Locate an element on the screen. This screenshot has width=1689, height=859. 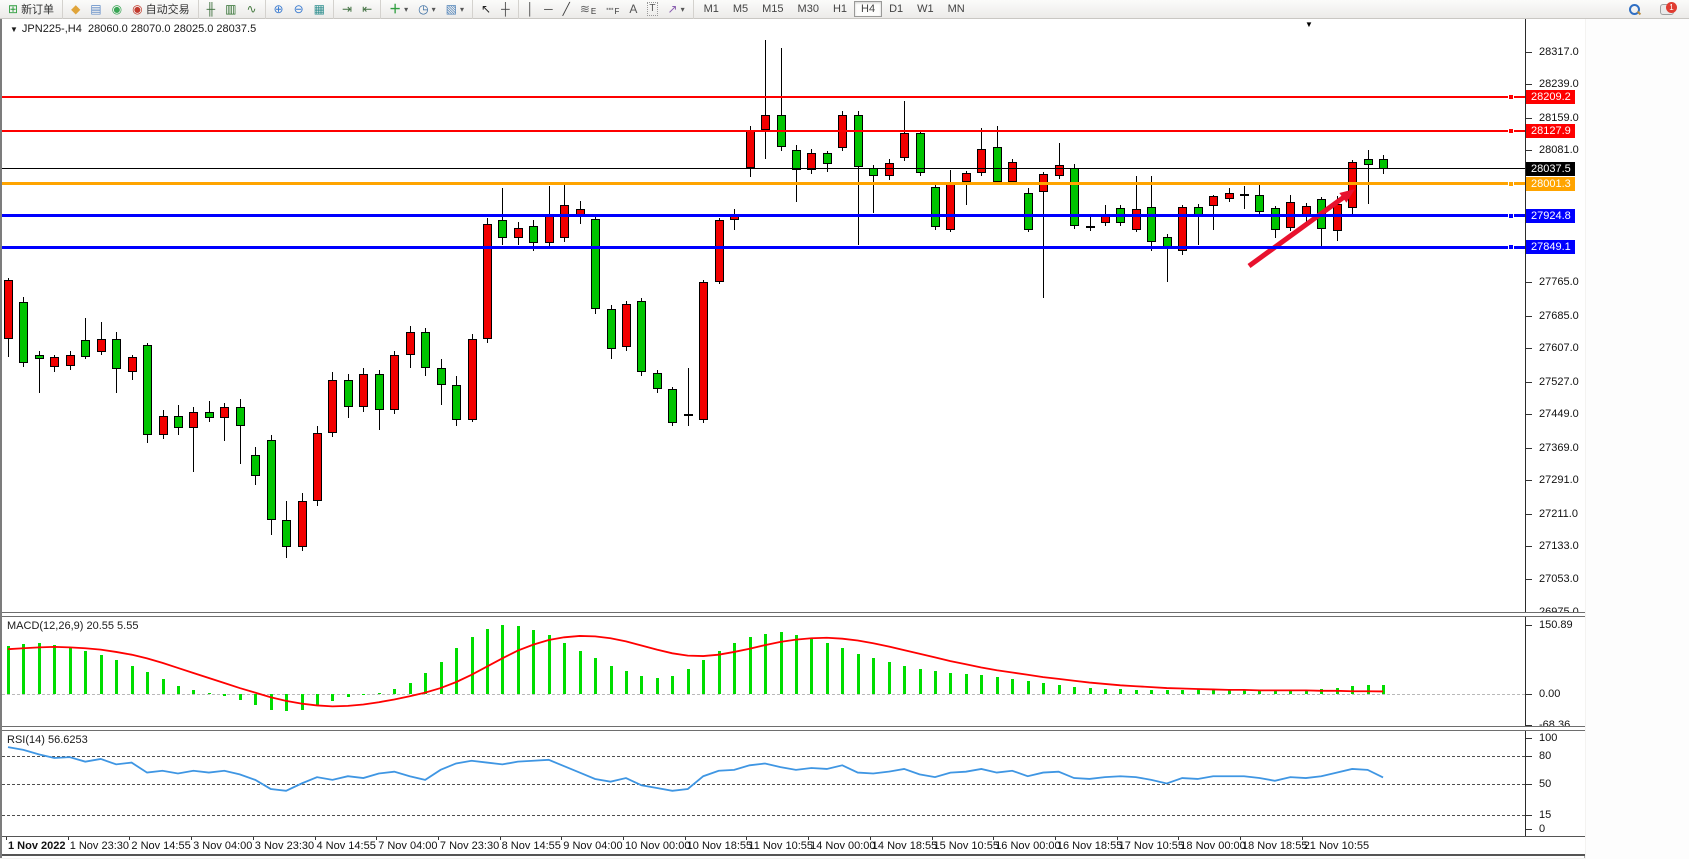
horizontal-line-28209.2 is located at coordinates (763, 96).